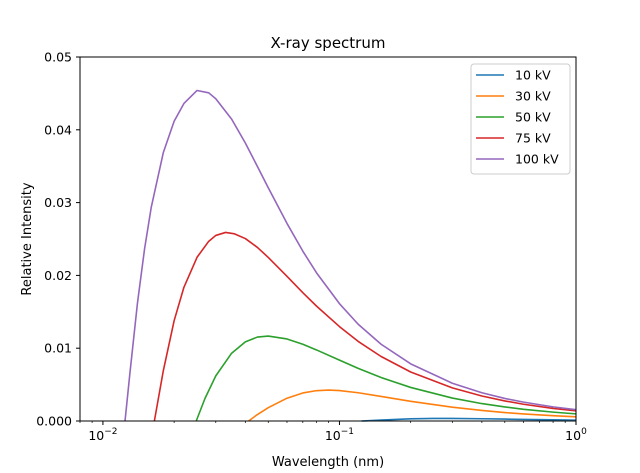  I want to click on y-tick-label: 0.02, so click(58, 275).